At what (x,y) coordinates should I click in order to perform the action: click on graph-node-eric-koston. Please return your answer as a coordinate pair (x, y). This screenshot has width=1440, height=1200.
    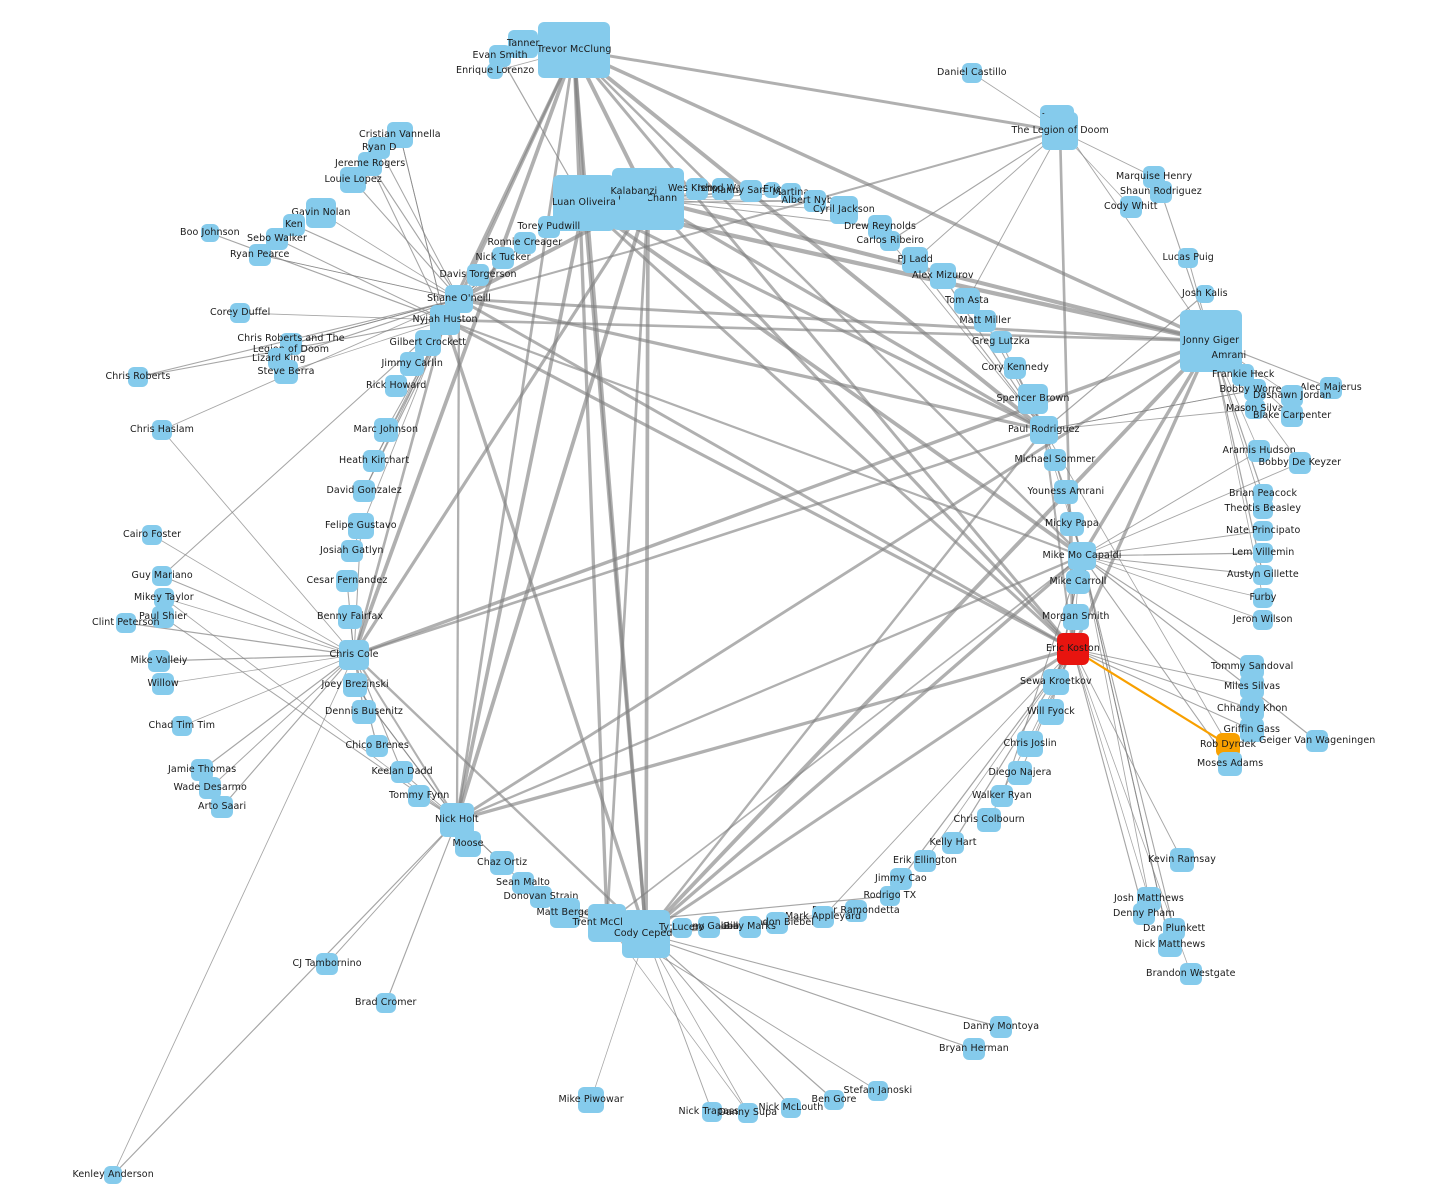
    Looking at the image, I should click on (1073, 649).